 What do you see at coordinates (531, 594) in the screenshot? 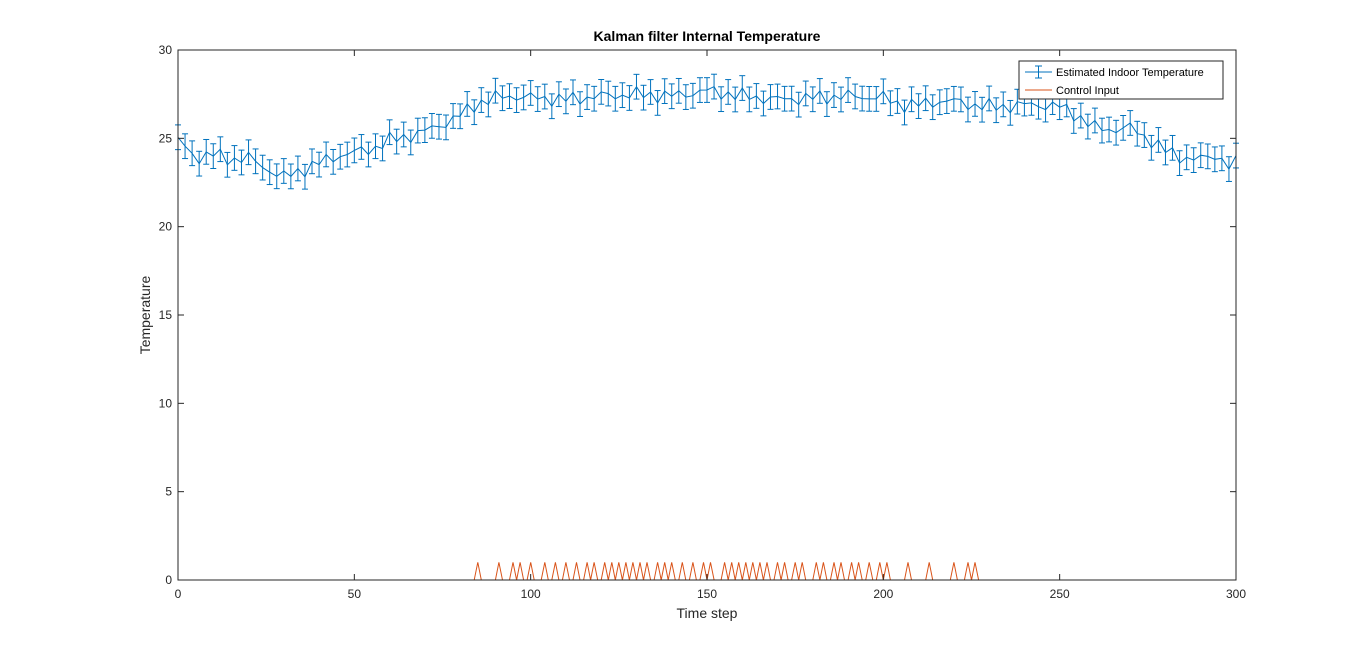
I see `x-tick-label: 100` at bounding box center [531, 594].